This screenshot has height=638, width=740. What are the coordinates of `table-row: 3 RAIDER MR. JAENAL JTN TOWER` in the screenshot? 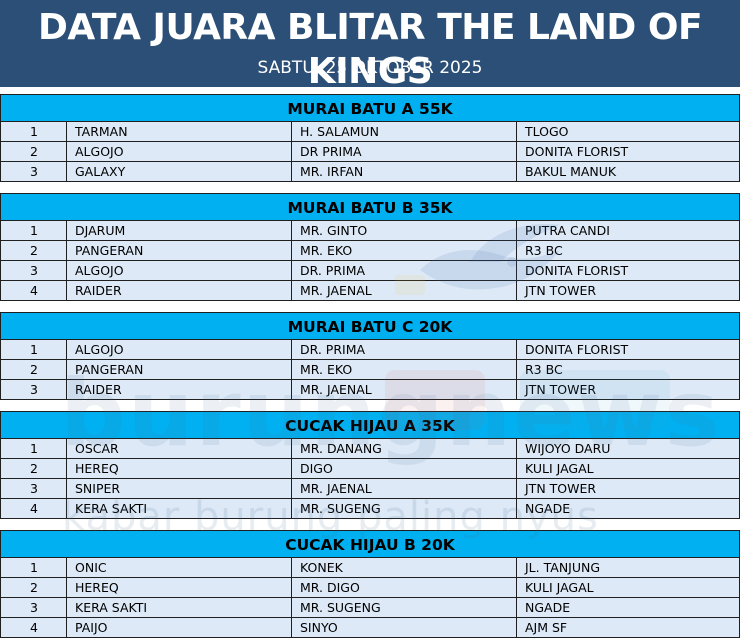 It's located at (370, 390).